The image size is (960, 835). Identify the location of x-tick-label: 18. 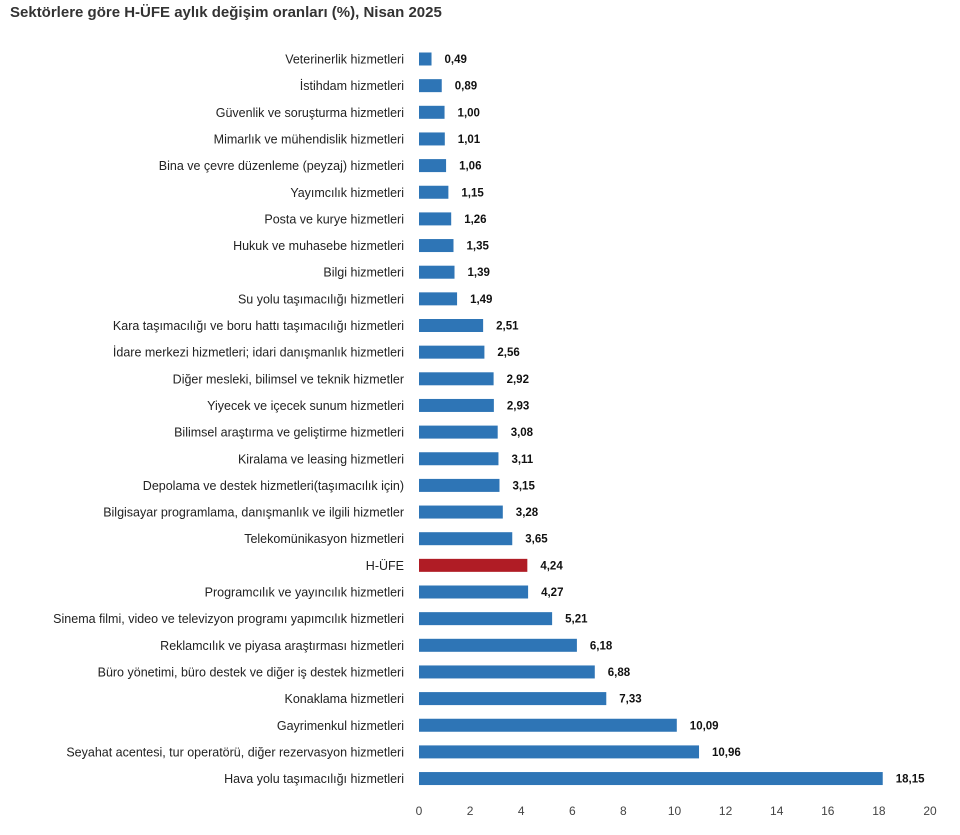
(879, 811).